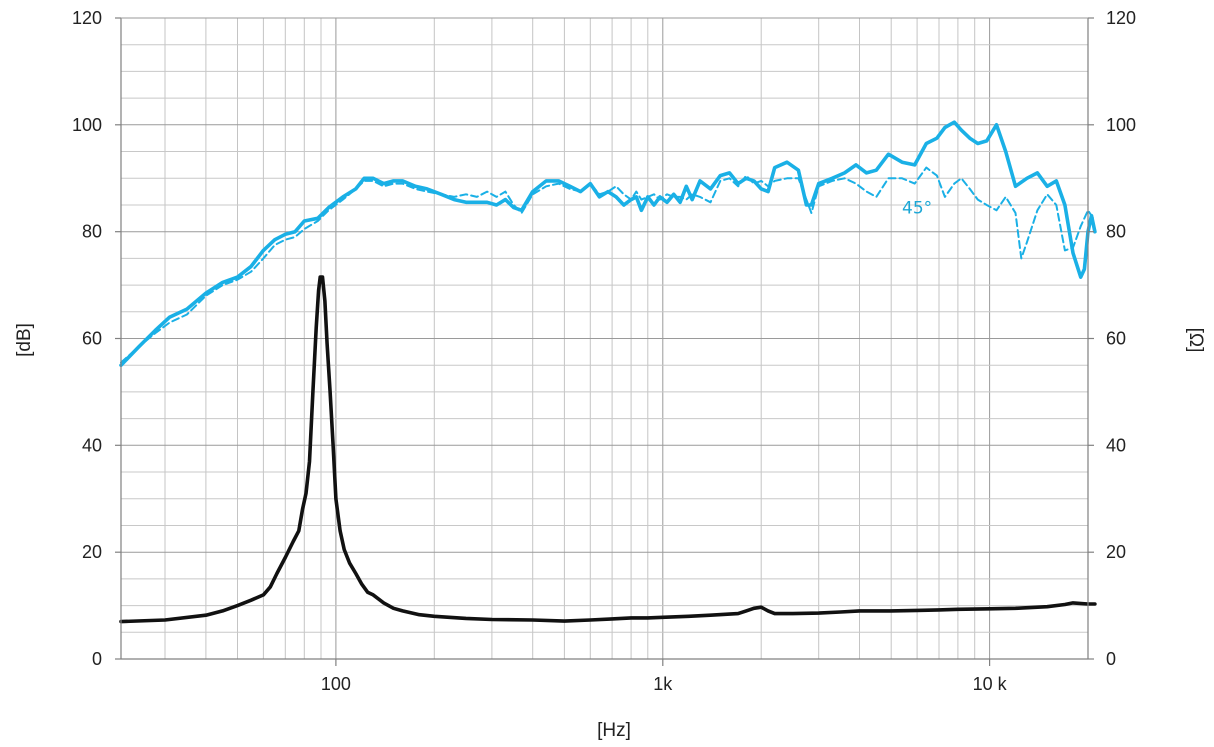 This screenshot has height=747, width=1214. What do you see at coordinates (336, 684) in the screenshot?
I see `x-tick-label: 100` at bounding box center [336, 684].